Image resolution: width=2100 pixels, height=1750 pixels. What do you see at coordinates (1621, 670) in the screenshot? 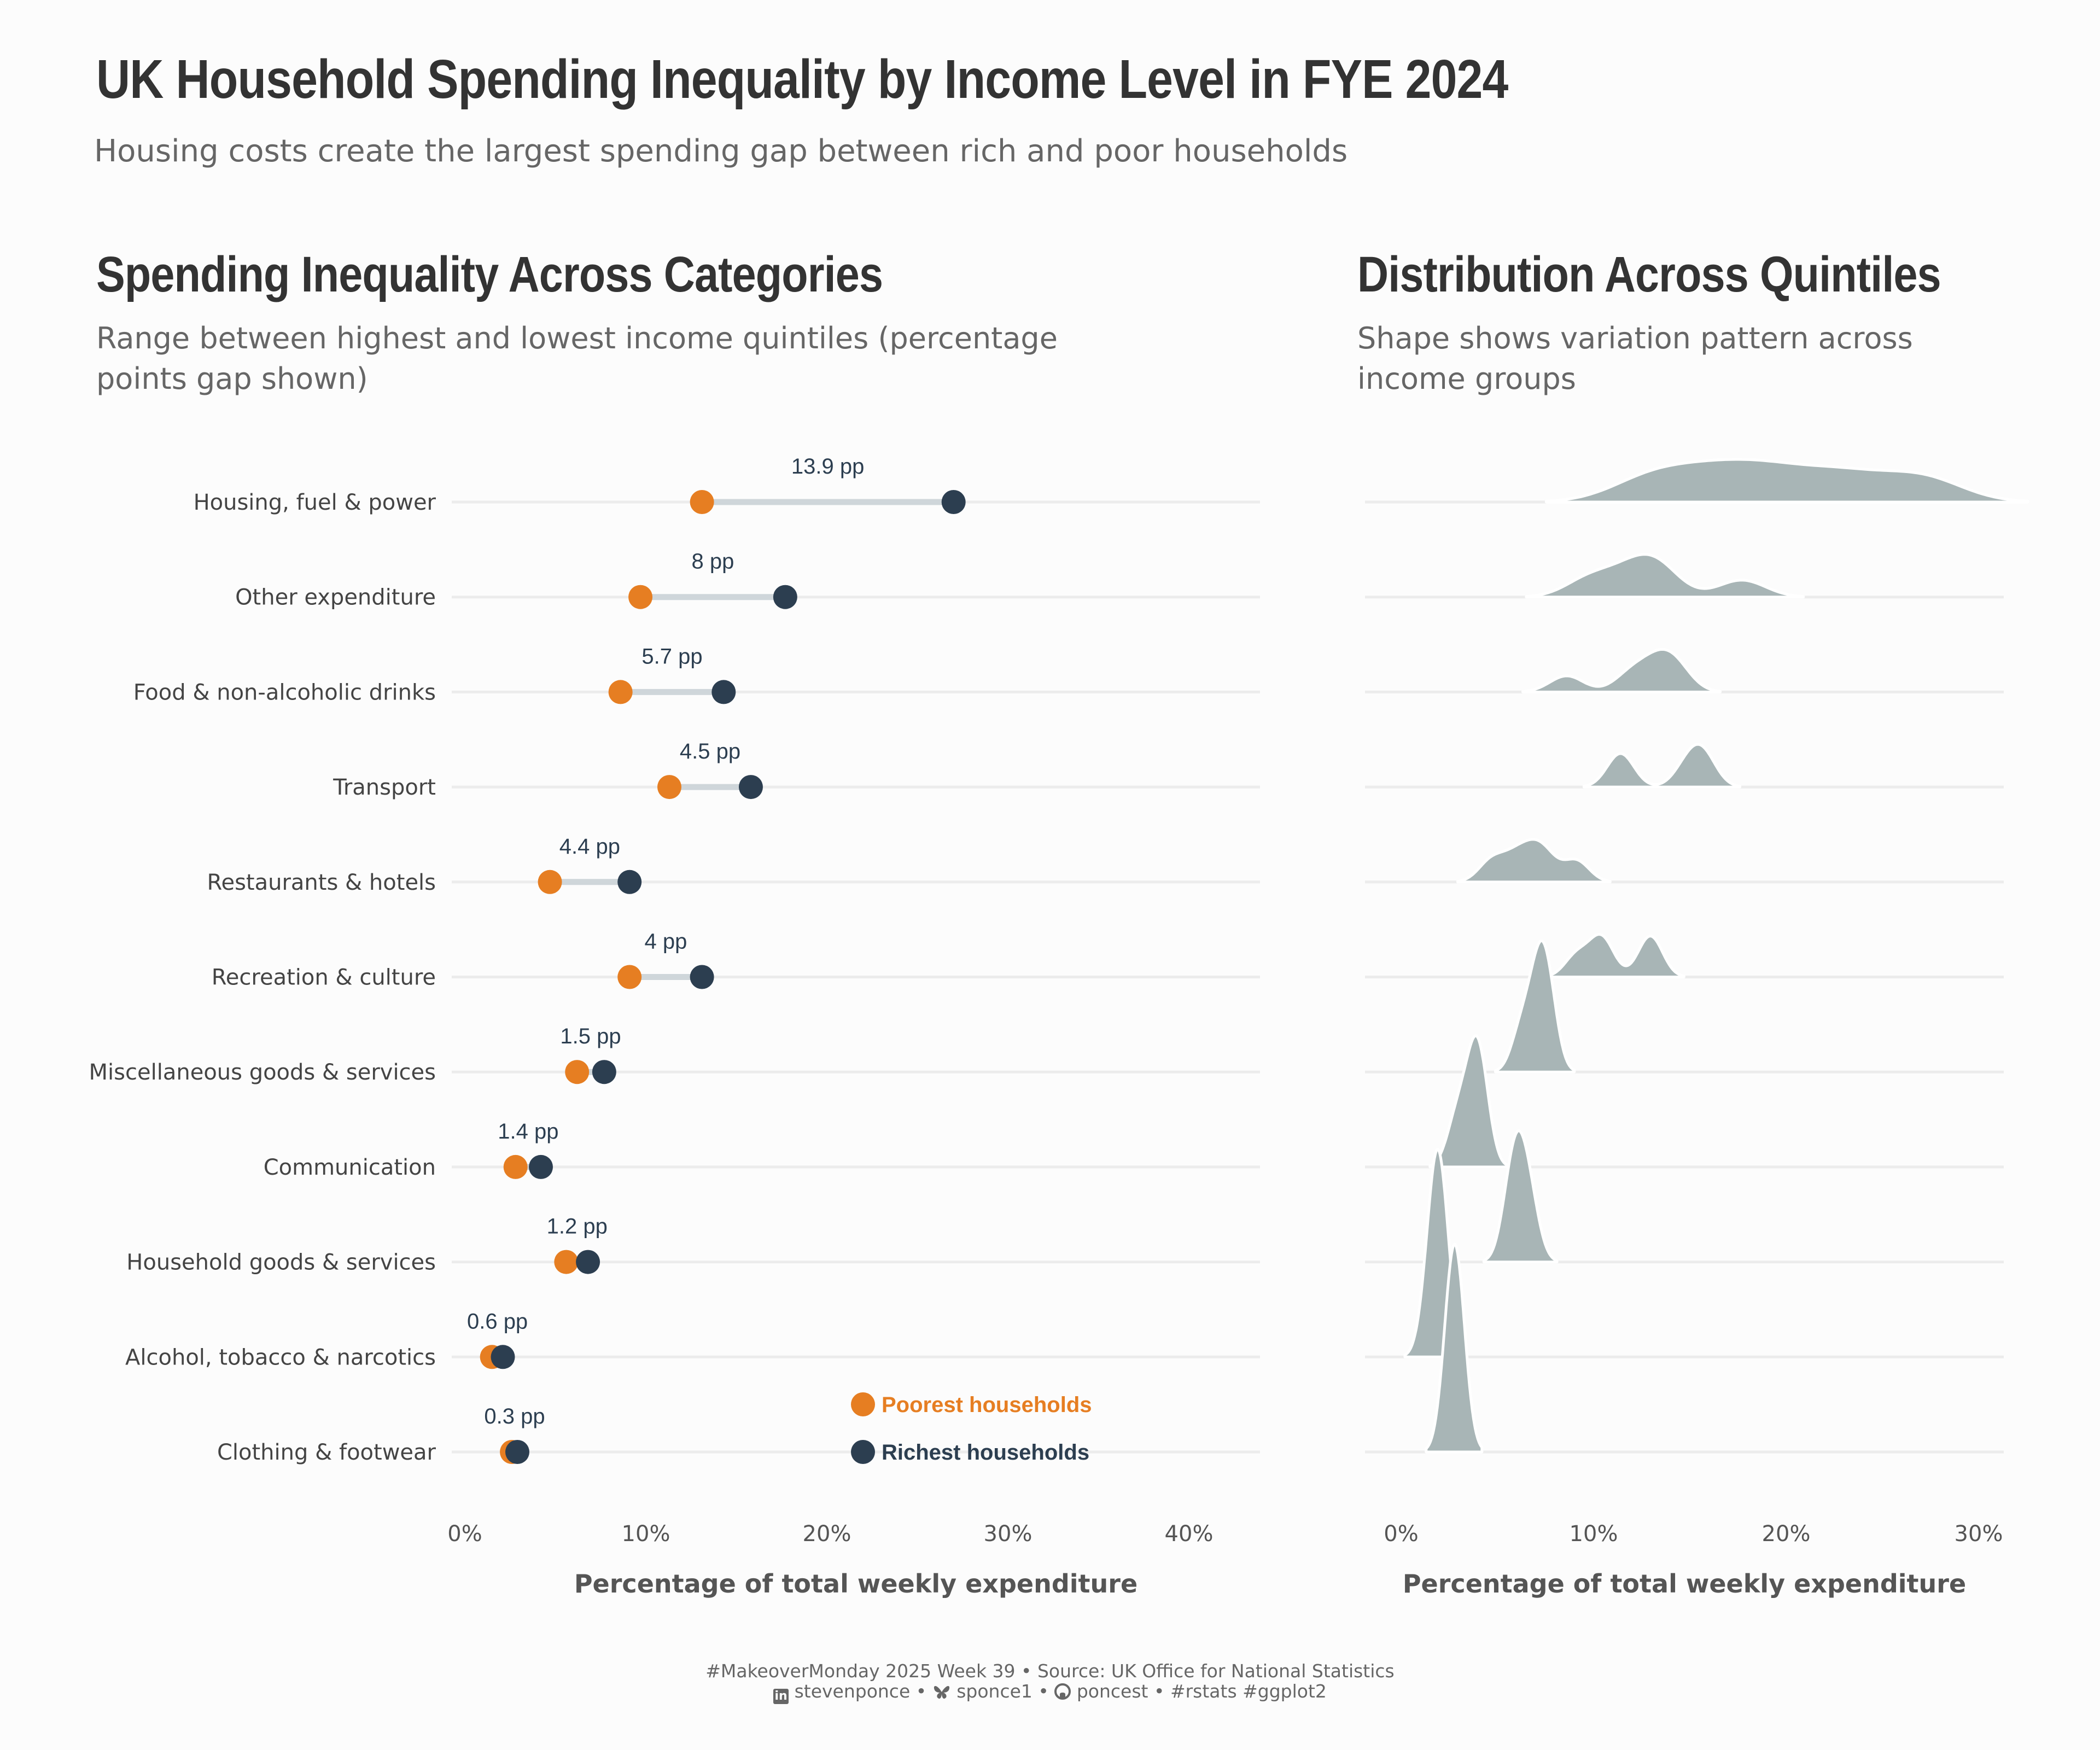
I see `ridge-food-non-alcoholic-drinks` at bounding box center [1621, 670].